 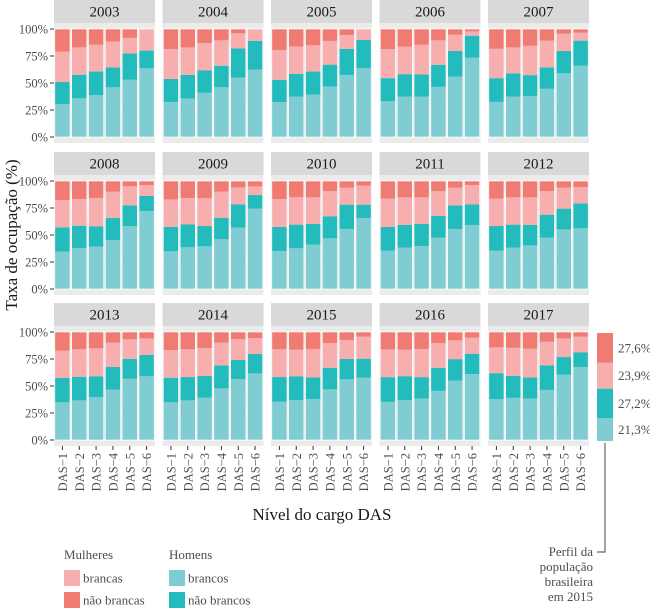 What do you see at coordinates (97, 472) in the screenshot?
I see `x-tick-label: DAS−3` at bounding box center [97, 472].